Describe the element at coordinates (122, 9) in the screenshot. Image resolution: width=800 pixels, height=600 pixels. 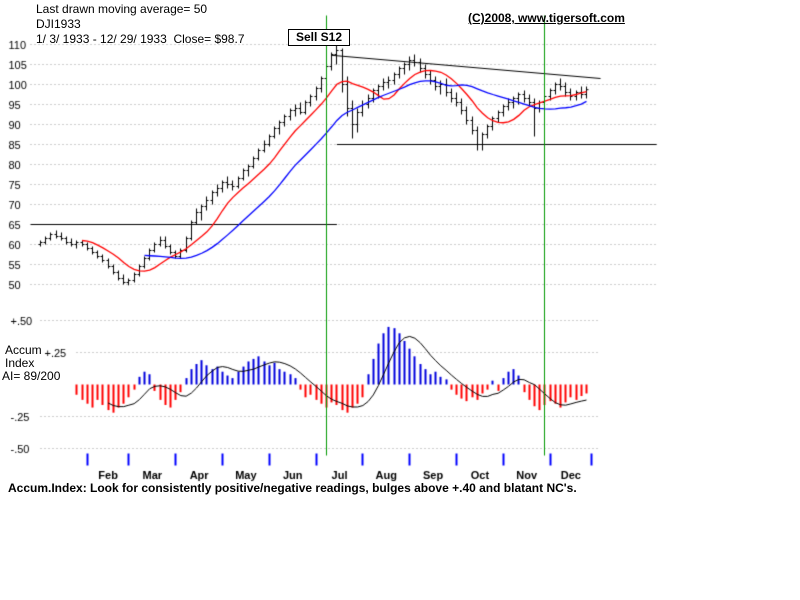
I see `ma-setting-label: Last drawn moving average= 50` at that location.